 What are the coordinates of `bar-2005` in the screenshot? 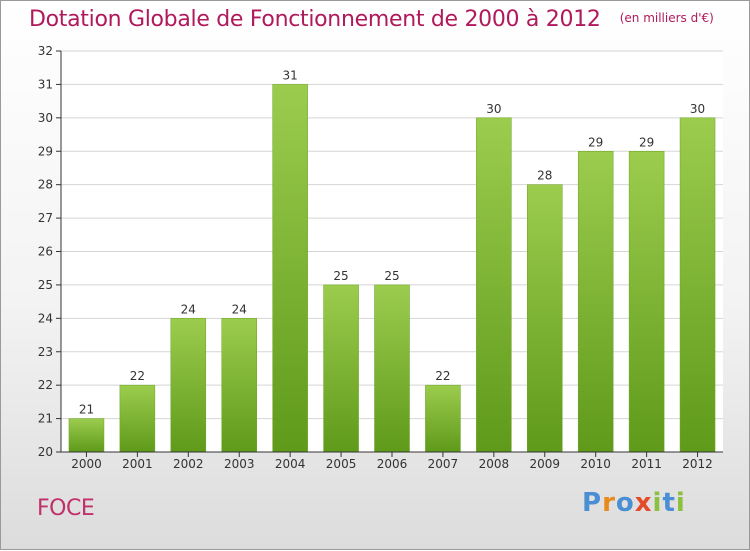 It's located at (341, 368).